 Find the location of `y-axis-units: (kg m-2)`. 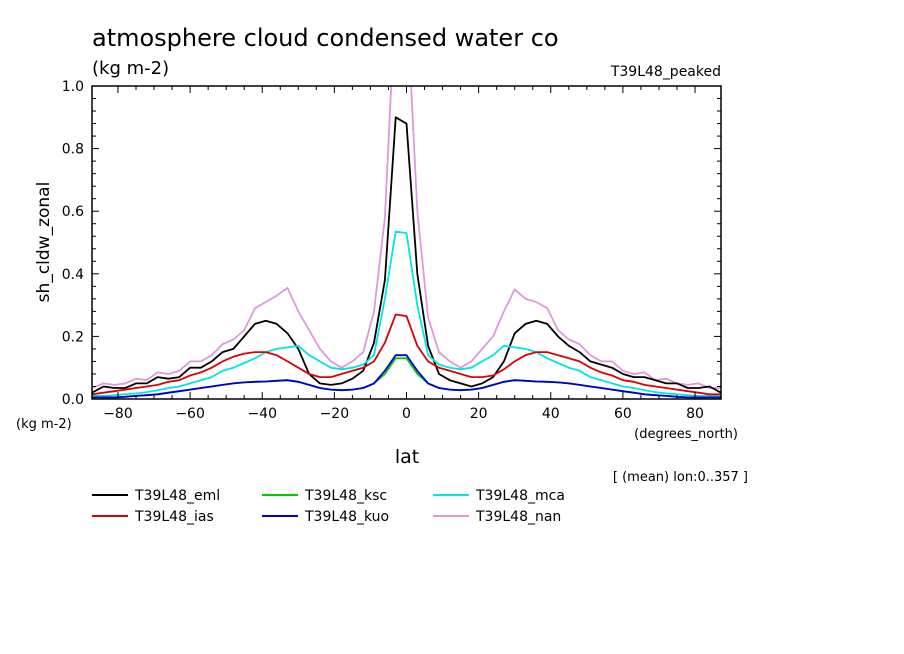

y-axis-units: (kg m-2) is located at coordinates (44, 424).